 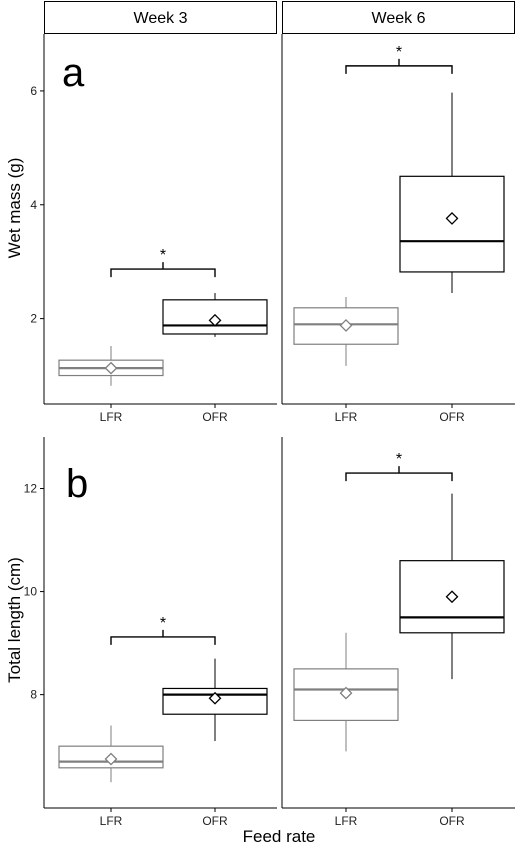 I want to click on y-tick-label: 2, so click(x=33, y=319).